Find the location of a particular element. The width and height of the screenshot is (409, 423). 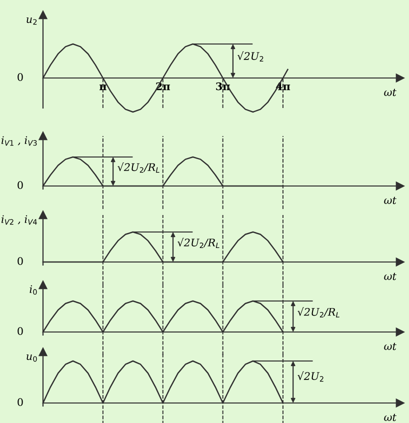

y-axis-title: i$_{0}$ is located at coordinates (33, 290).